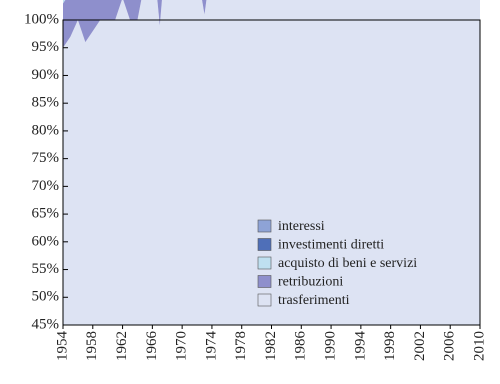 This screenshot has height=384, width=500. I want to click on x-tick-label: 1990, so click(331, 346).